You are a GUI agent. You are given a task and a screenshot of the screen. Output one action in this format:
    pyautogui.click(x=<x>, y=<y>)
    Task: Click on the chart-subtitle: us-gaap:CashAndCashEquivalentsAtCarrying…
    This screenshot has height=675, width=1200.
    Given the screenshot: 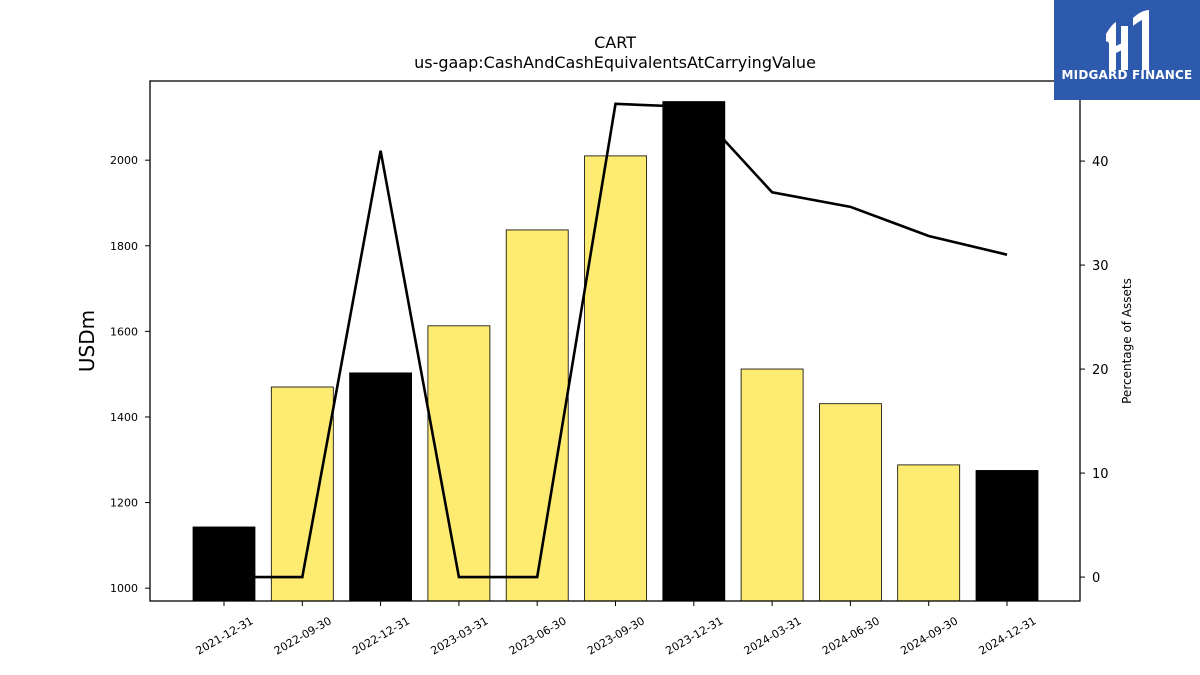 What is the action you would take?
    pyautogui.click(x=615, y=62)
    